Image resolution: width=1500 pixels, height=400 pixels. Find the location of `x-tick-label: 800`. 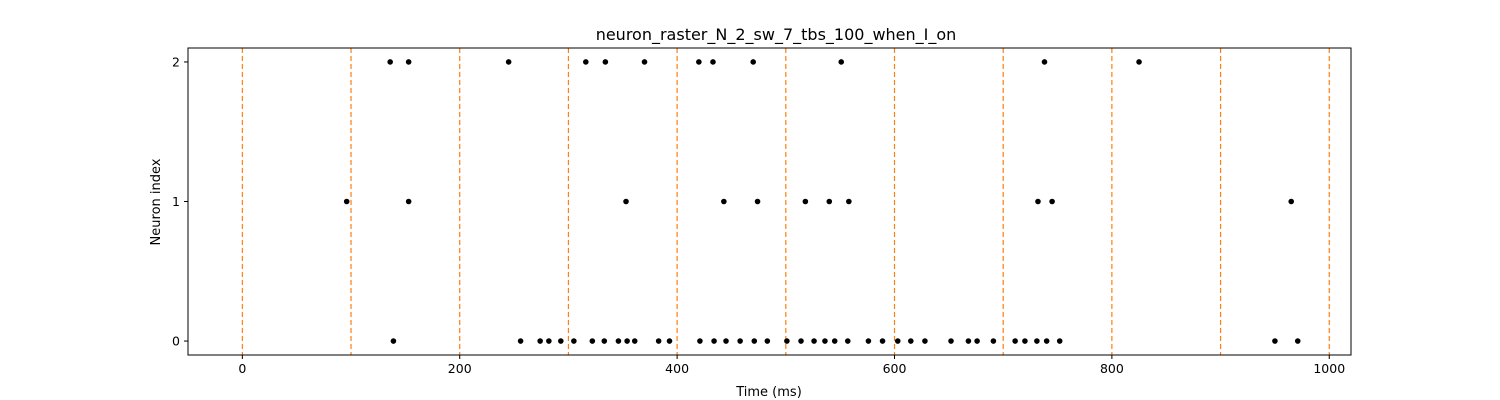

x-tick-label: 800 is located at coordinates (1112, 368).